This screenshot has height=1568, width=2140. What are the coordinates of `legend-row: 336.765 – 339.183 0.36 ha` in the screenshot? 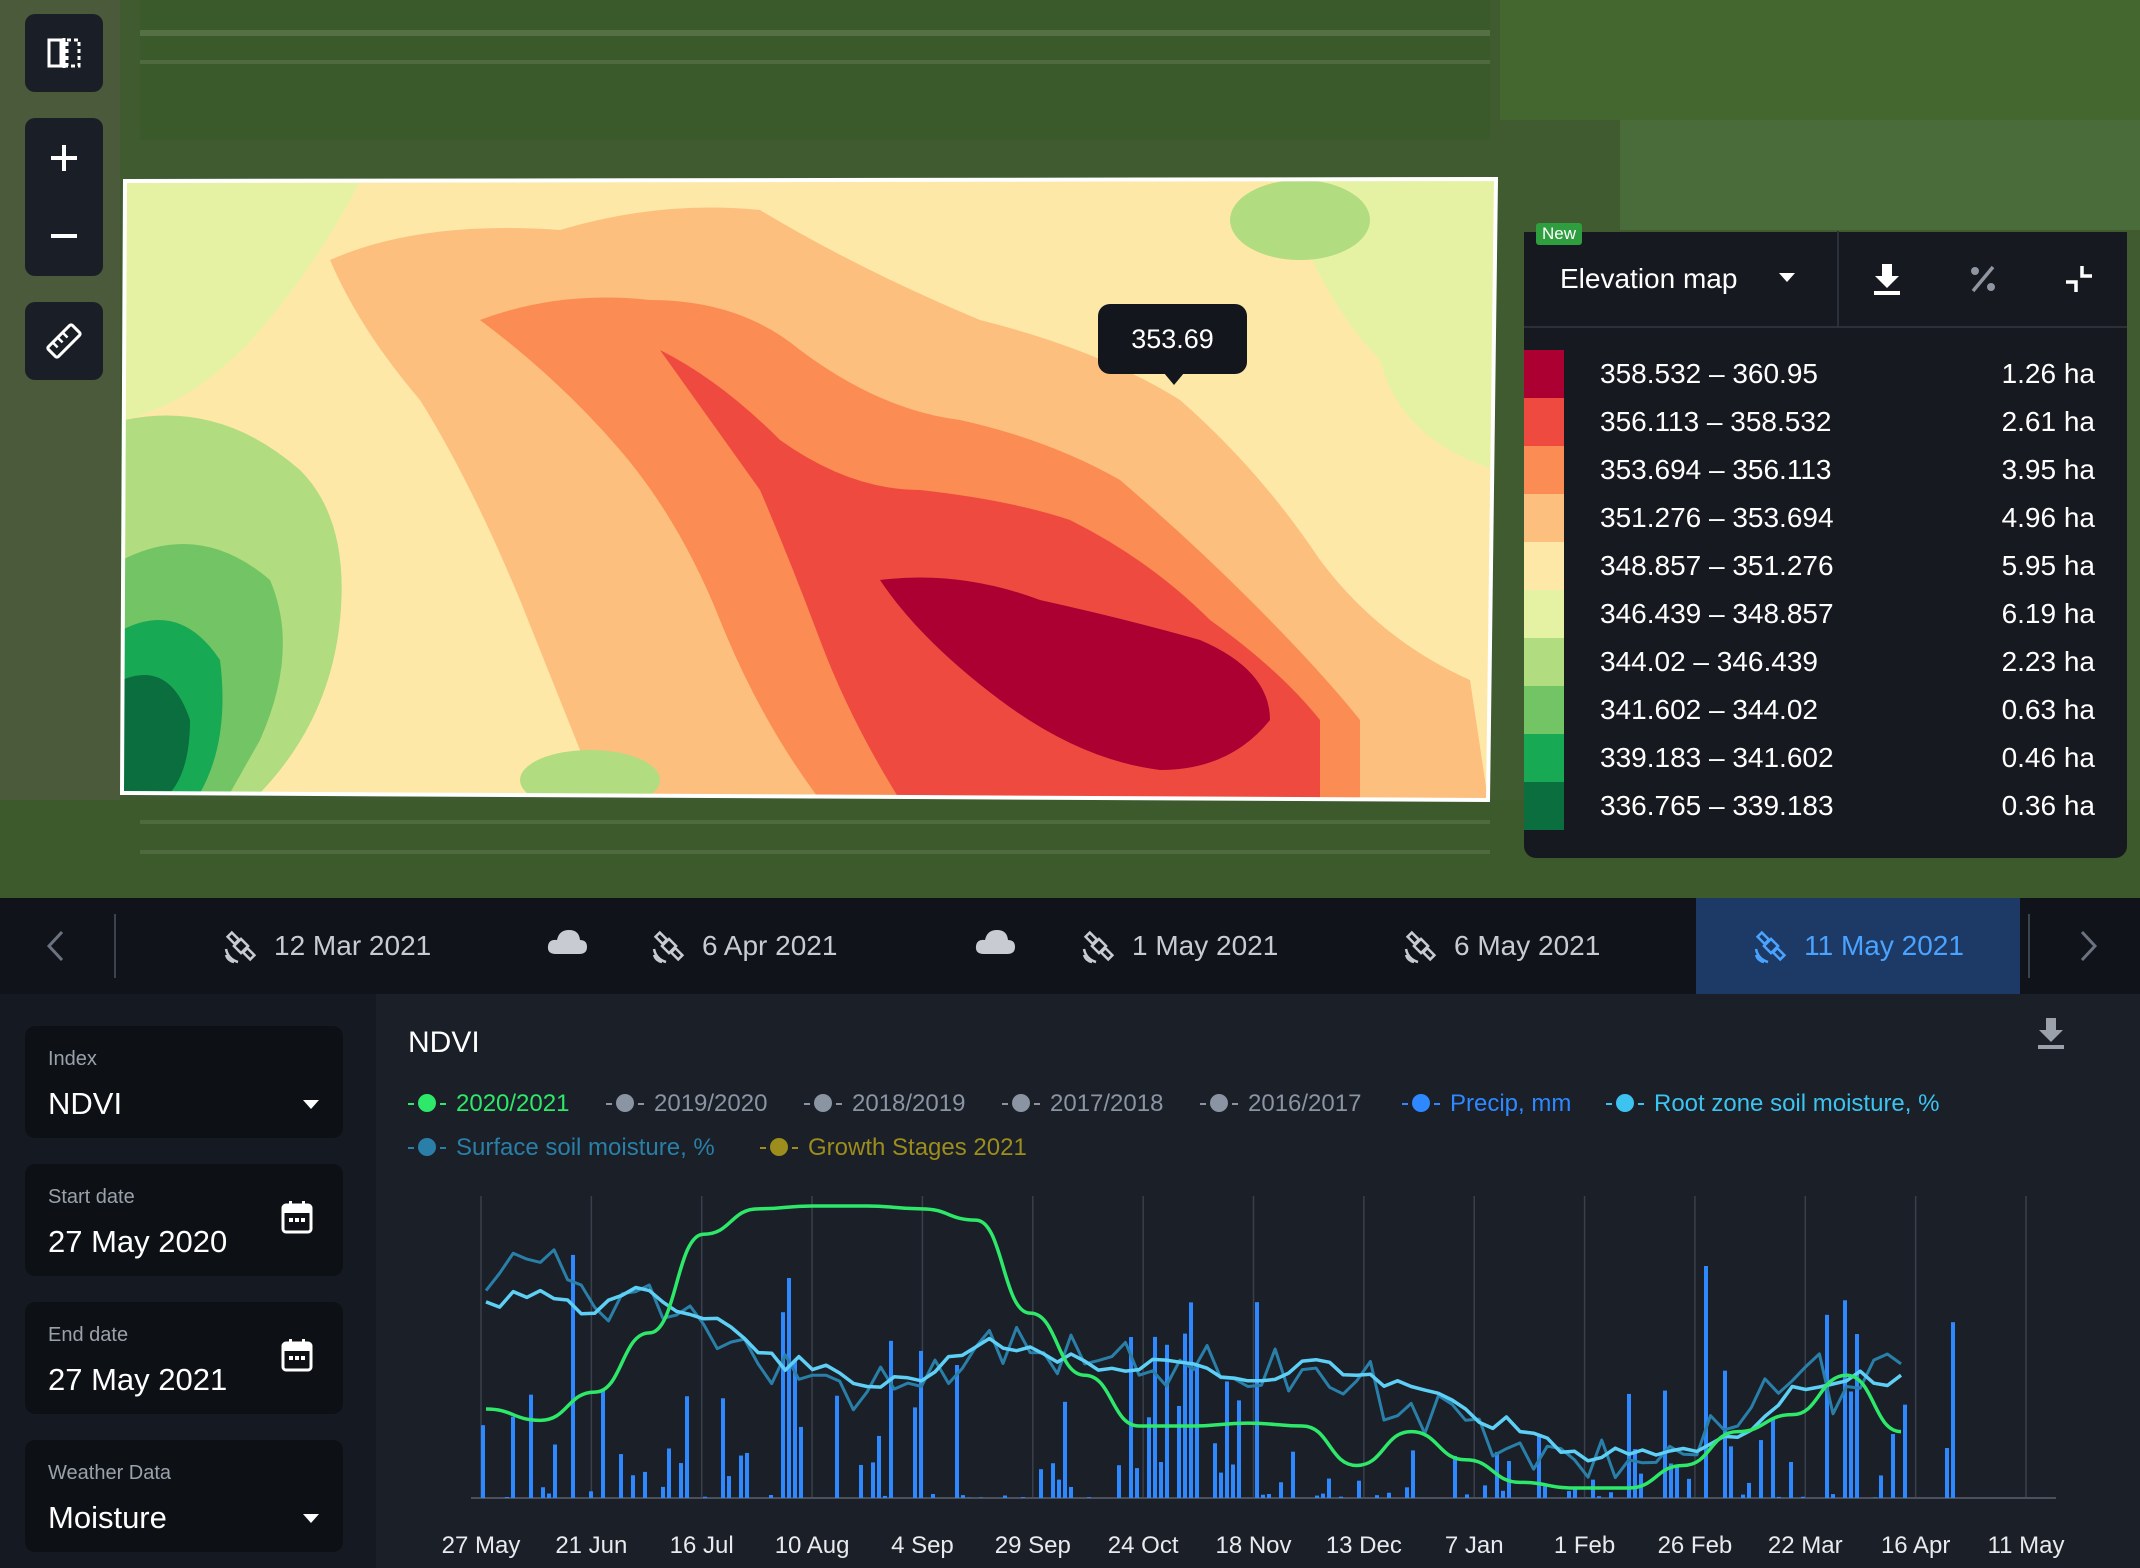 It's located at (1825, 806).